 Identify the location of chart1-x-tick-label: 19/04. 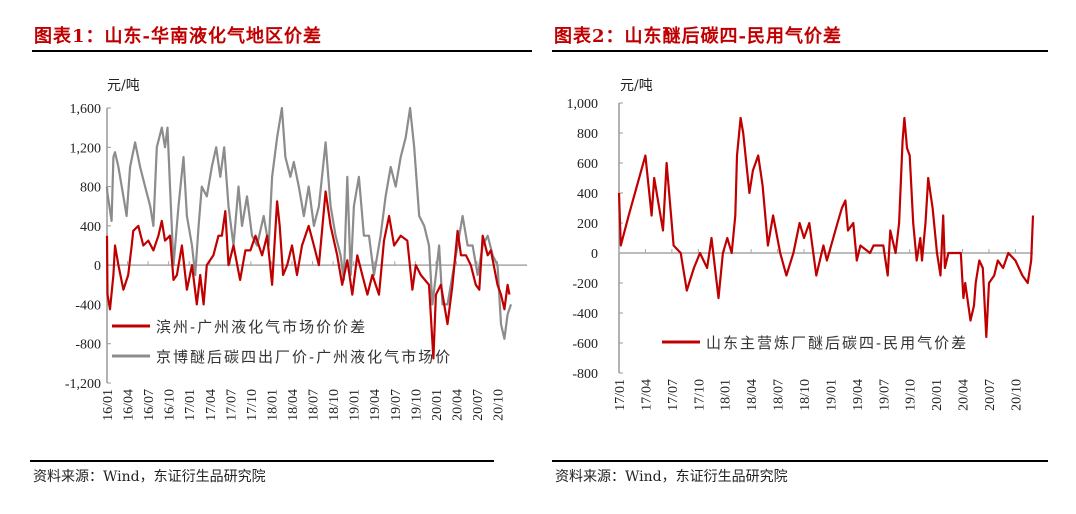
(375, 405).